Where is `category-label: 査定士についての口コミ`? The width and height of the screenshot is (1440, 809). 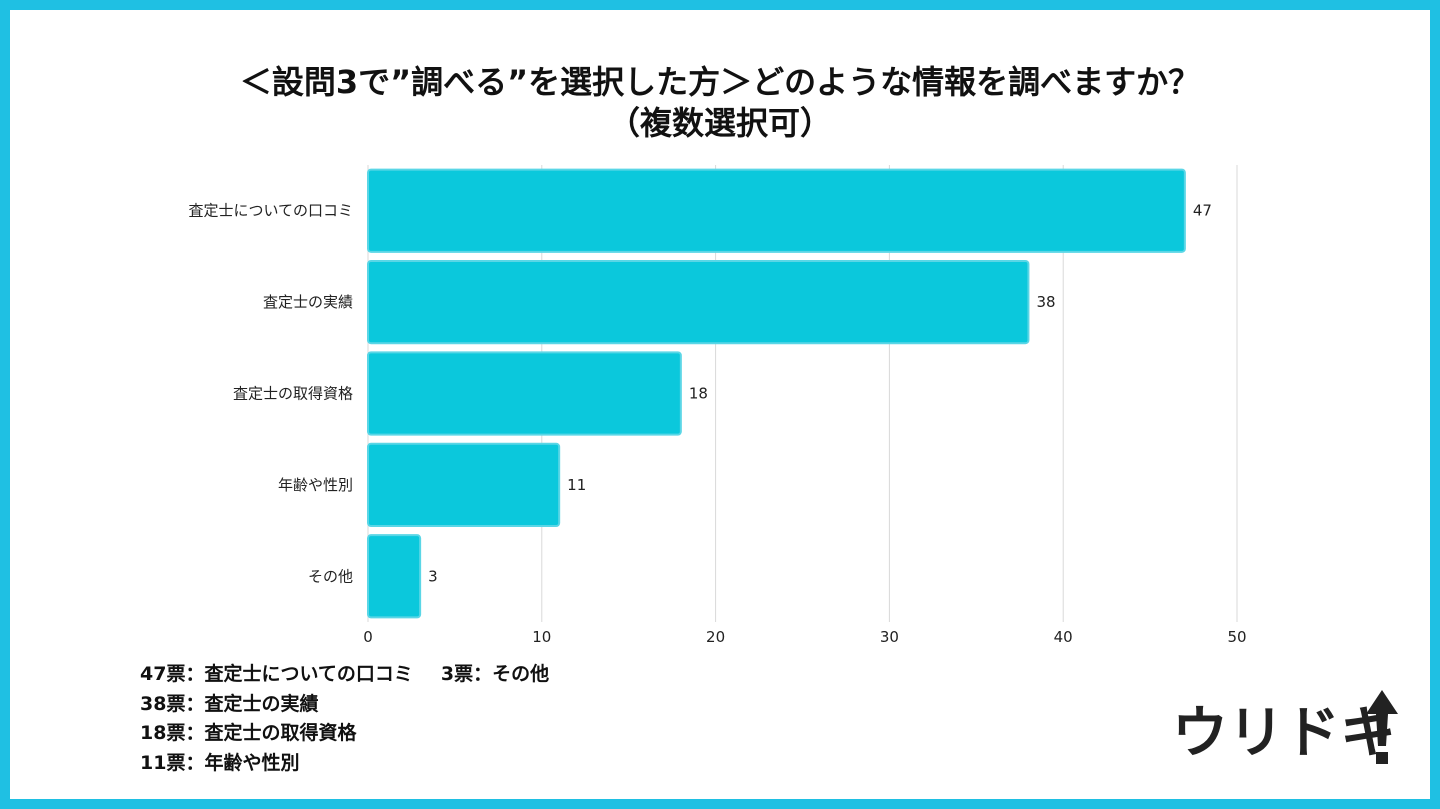
category-label: 査定士についての口コミ is located at coordinates (270, 211).